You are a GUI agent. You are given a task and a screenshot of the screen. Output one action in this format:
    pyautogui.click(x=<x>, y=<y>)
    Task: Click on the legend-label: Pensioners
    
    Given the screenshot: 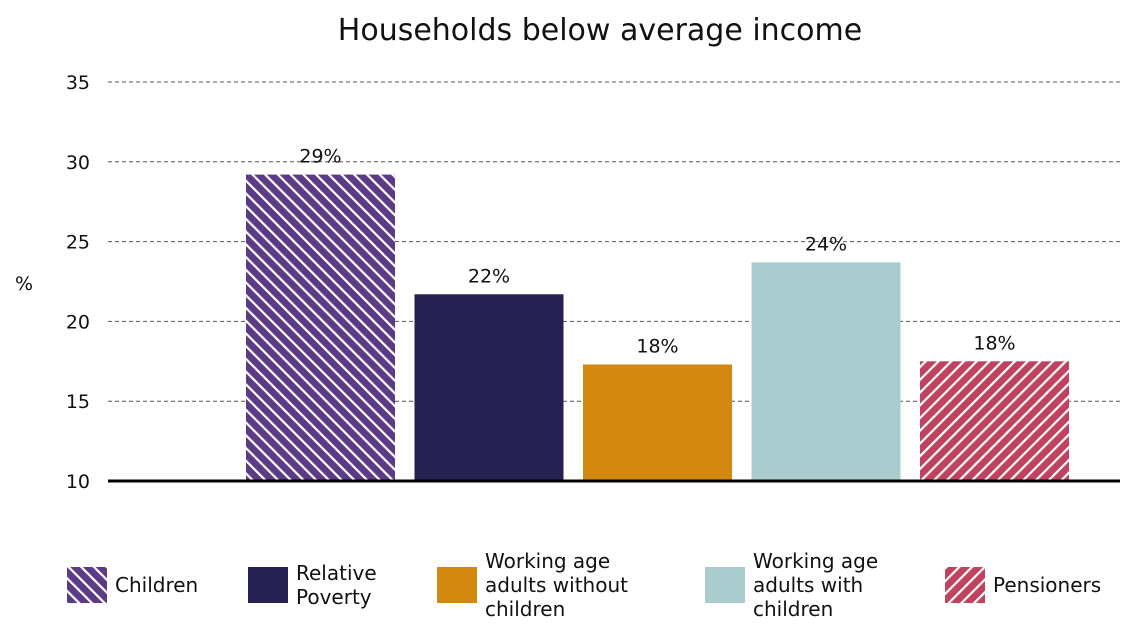 What is the action you would take?
    pyautogui.click(x=1047, y=585)
    